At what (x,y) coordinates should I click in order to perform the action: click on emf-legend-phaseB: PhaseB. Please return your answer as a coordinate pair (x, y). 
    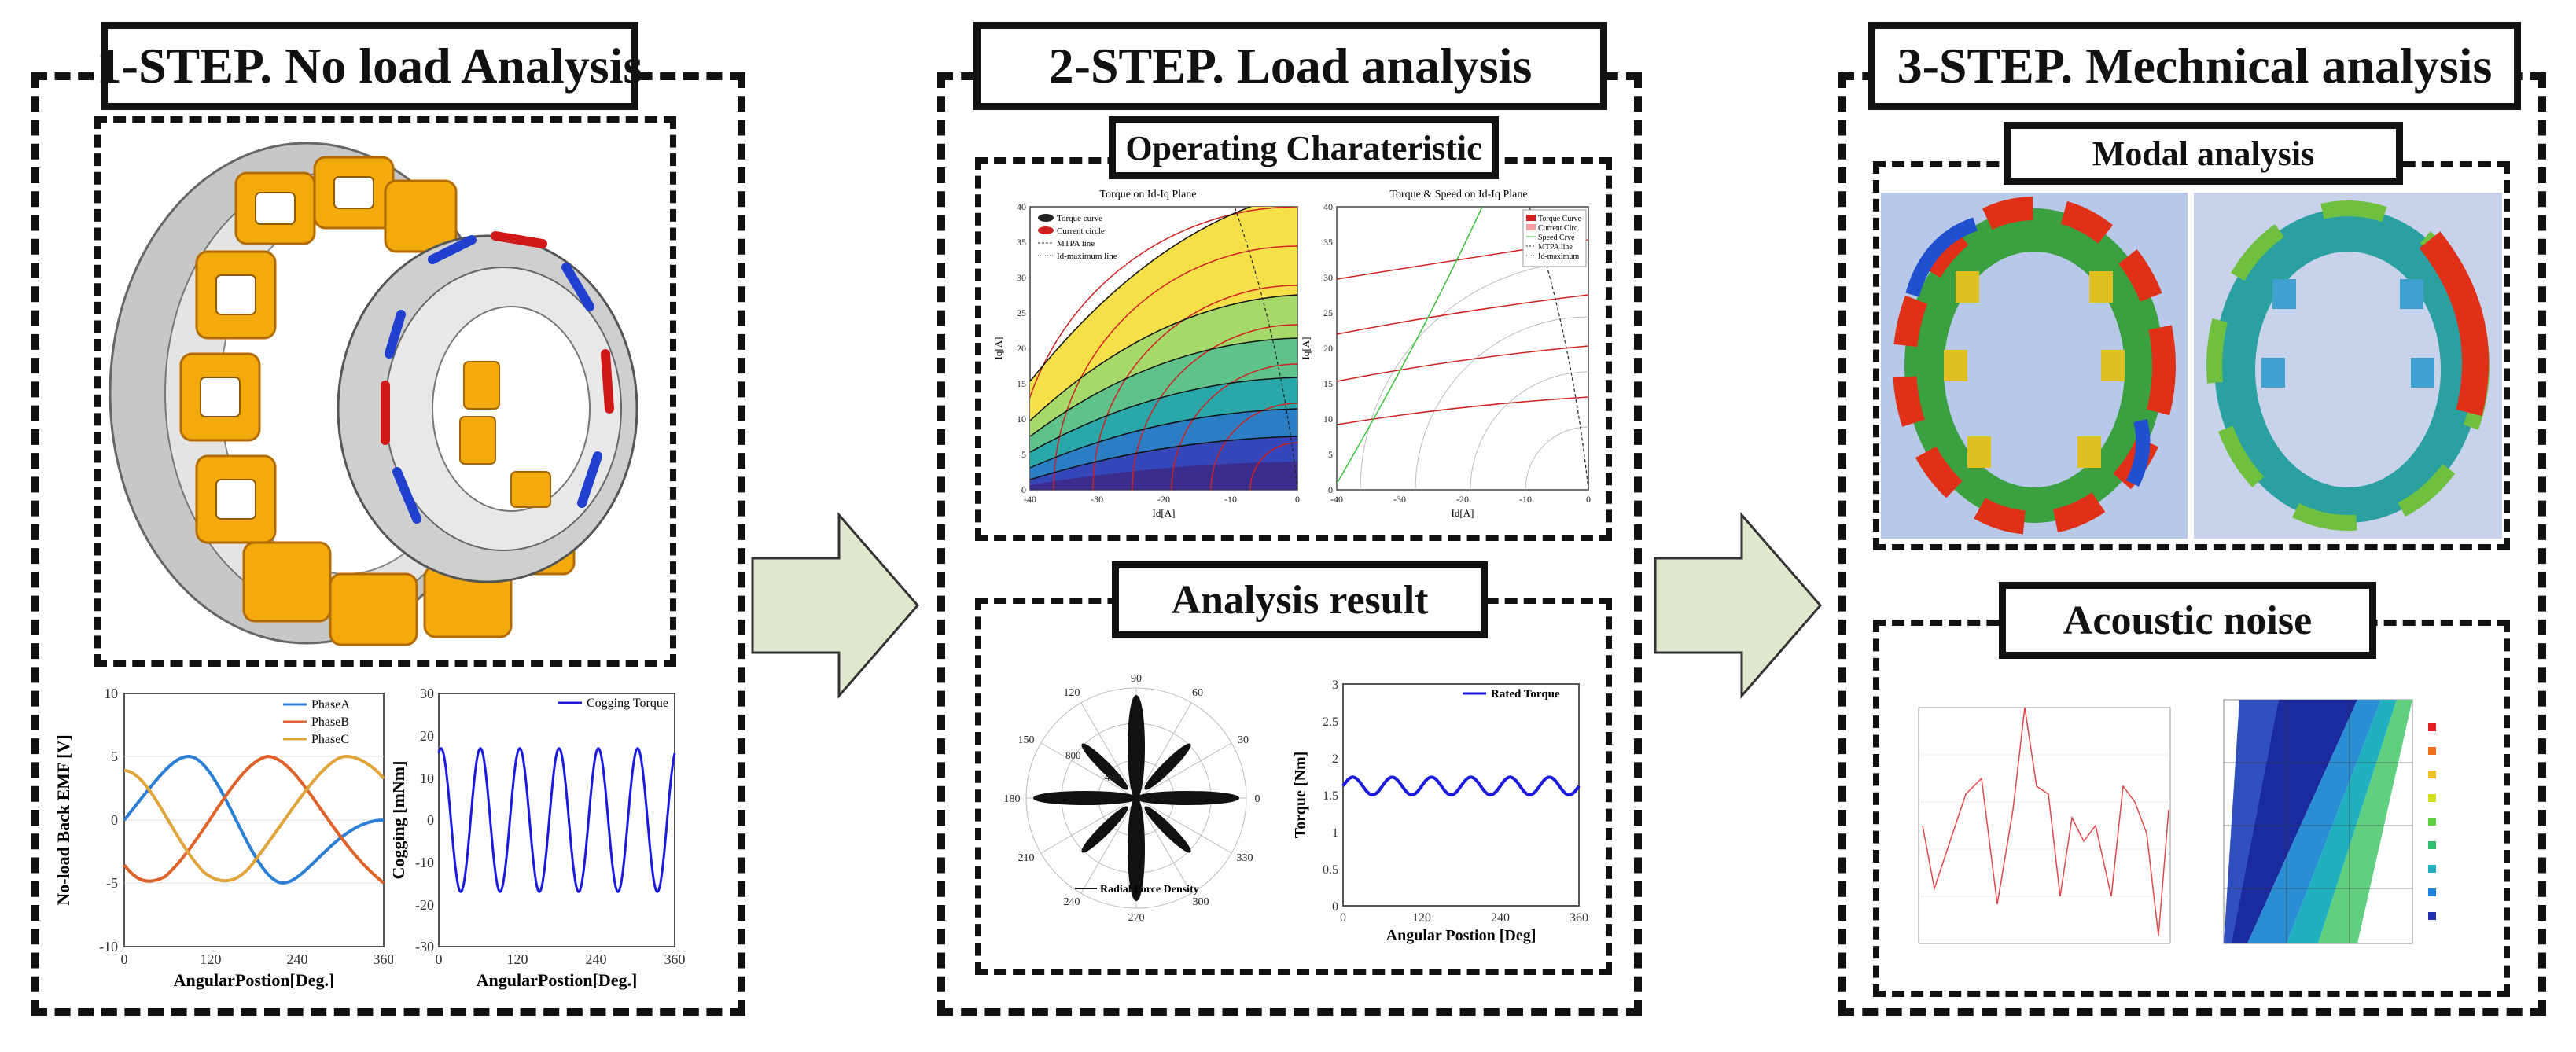
    Looking at the image, I should click on (330, 722).